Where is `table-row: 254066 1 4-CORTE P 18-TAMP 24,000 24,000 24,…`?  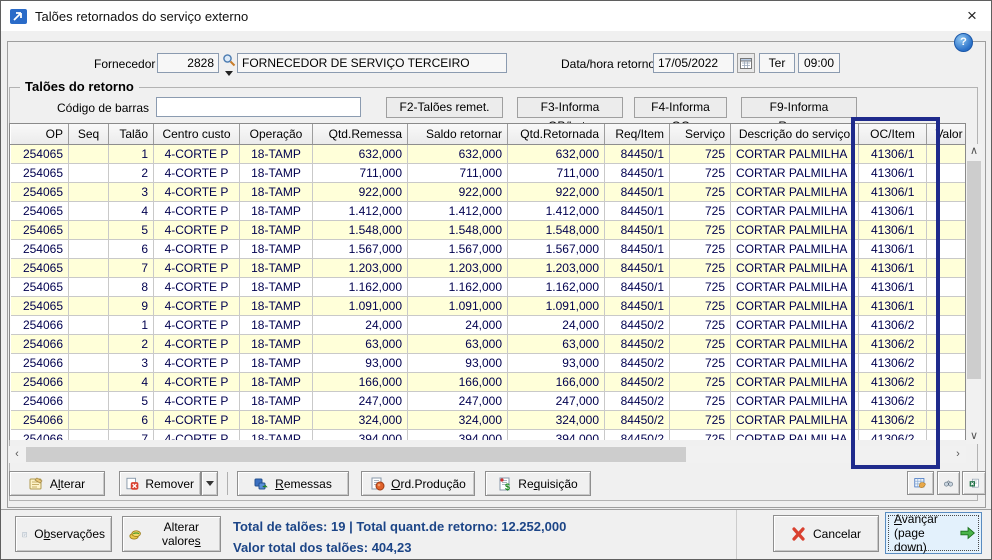 table-row: 254066 1 4-CORTE P 18-TAMP 24,000 24,000 24,… is located at coordinates (487, 325).